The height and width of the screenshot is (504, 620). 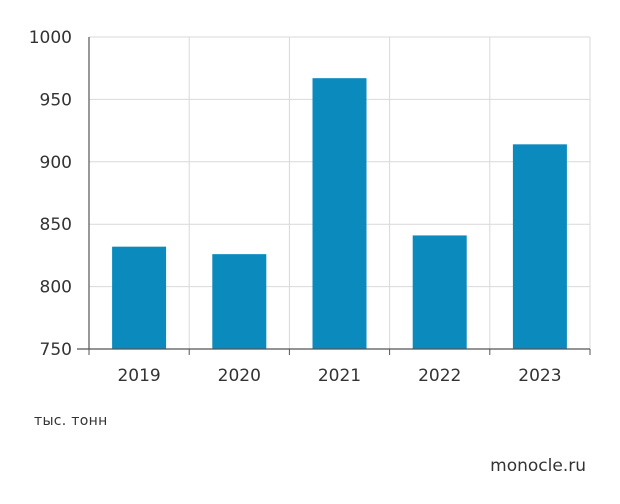 I want to click on x-tick-label: 2022, so click(x=439, y=376).